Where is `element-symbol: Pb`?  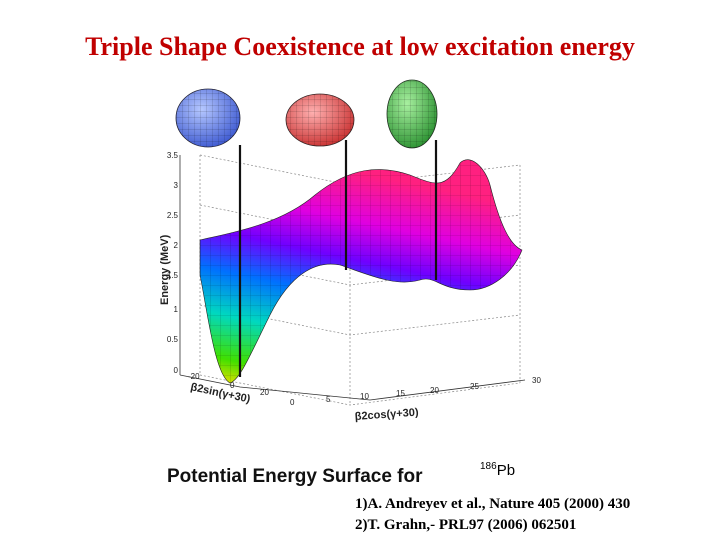
element-symbol: Pb is located at coordinates (506, 470).